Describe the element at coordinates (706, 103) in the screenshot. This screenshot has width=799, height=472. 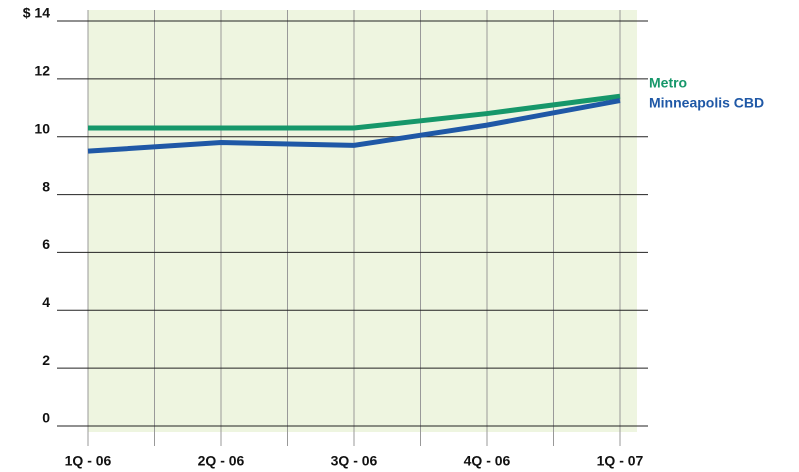
I see `legend-label: Minneapolis CBD` at that location.